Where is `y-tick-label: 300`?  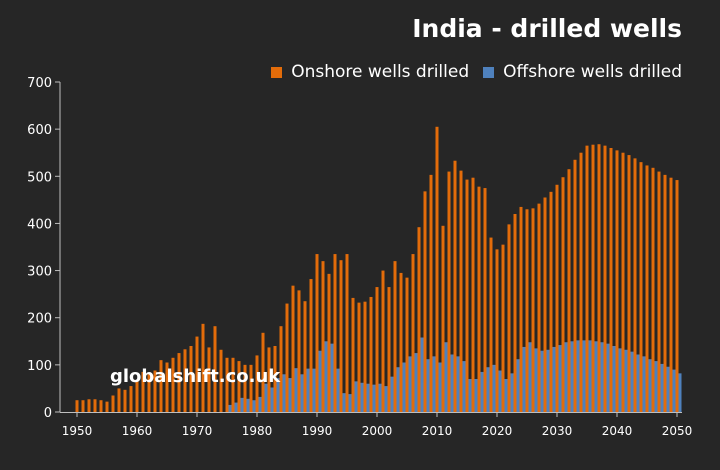
y-tick-label: 300 is located at coordinates (39, 272).